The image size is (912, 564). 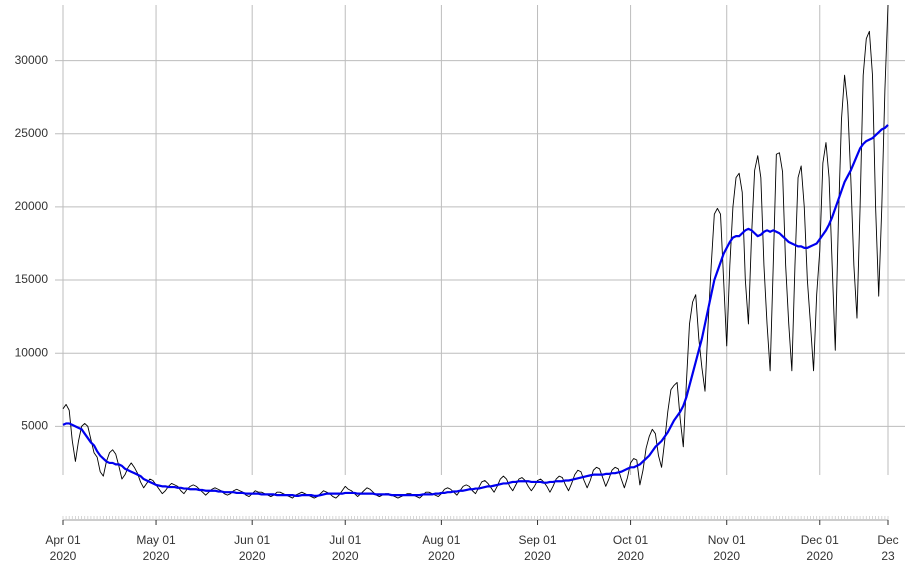 What do you see at coordinates (345, 548) in the screenshot?
I see `x-tick-label: Jul 01 2020` at bounding box center [345, 548].